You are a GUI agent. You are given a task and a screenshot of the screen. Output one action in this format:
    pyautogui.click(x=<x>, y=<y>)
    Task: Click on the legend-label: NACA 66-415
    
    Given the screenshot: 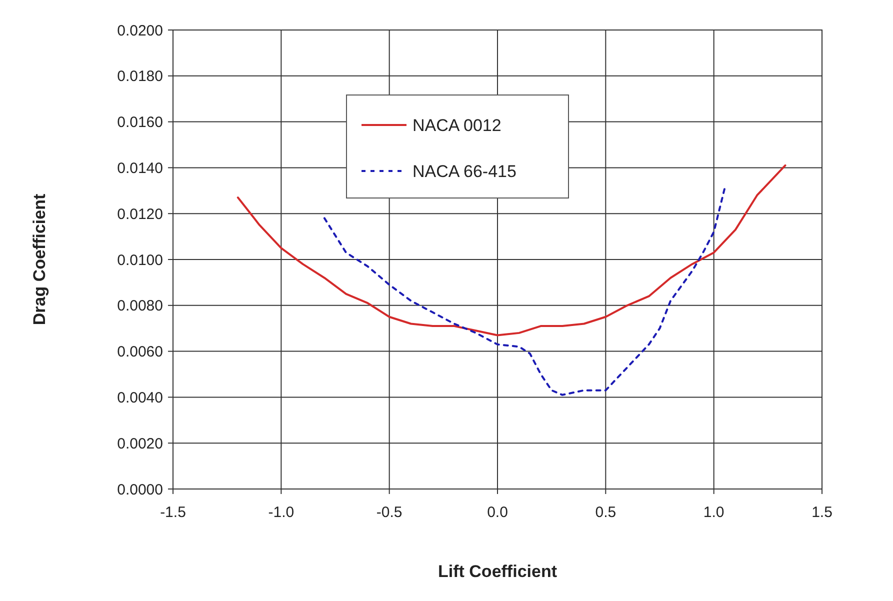 What is the action you would take?
    pyautogui.click(x=464, y=171)
    